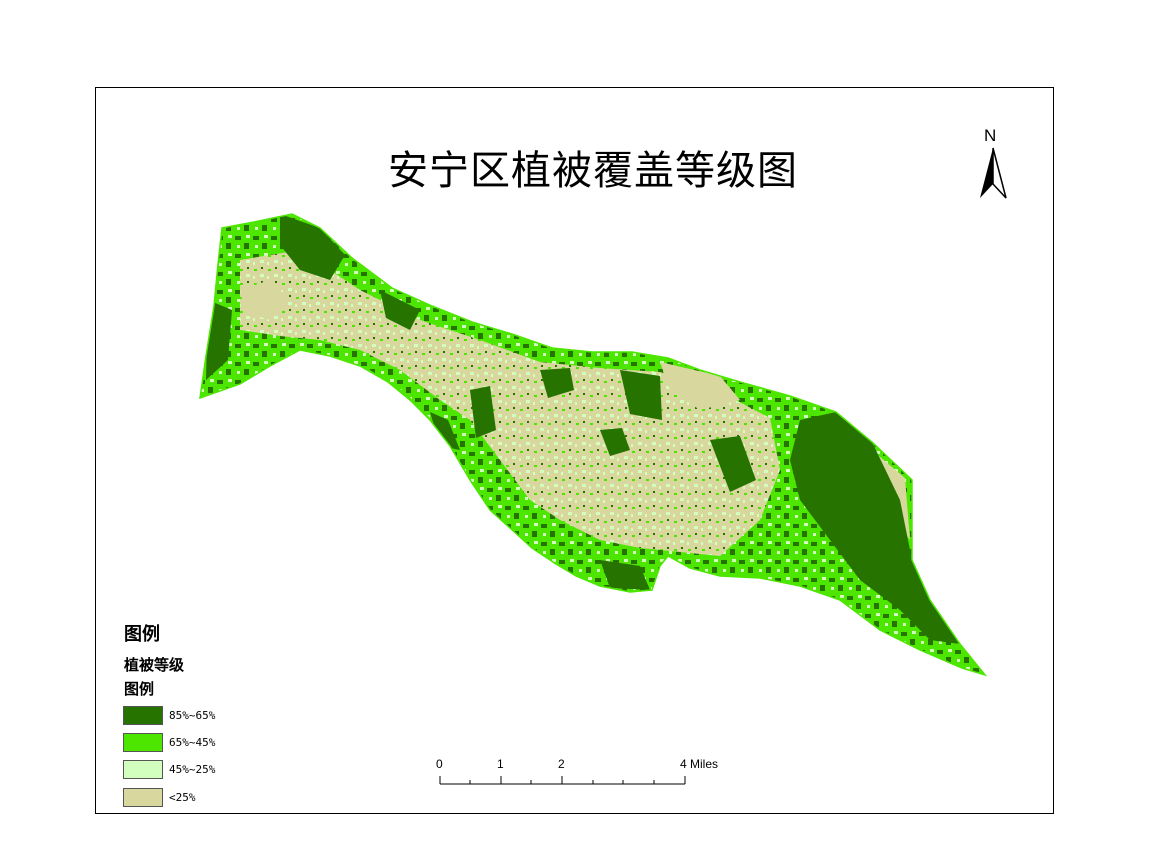 This screenshot has height=864, width=1152. I want to click on legend-item-65-45: 65%~45%, so click(169, 742).